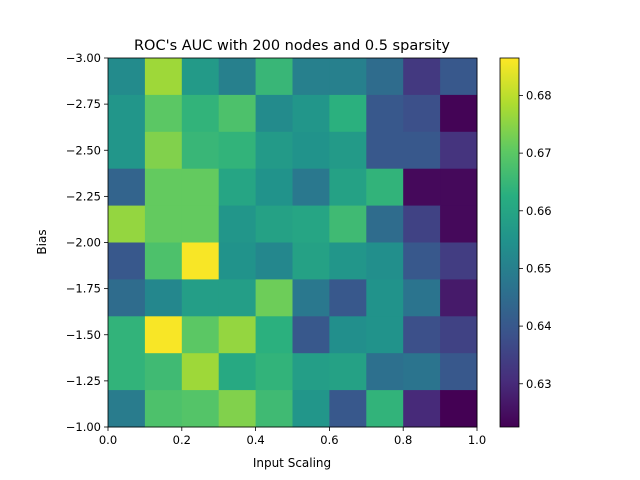 This screenshot has height=480, width=640. I want to click on x-tick-label: 0.4, so click(255, 440).